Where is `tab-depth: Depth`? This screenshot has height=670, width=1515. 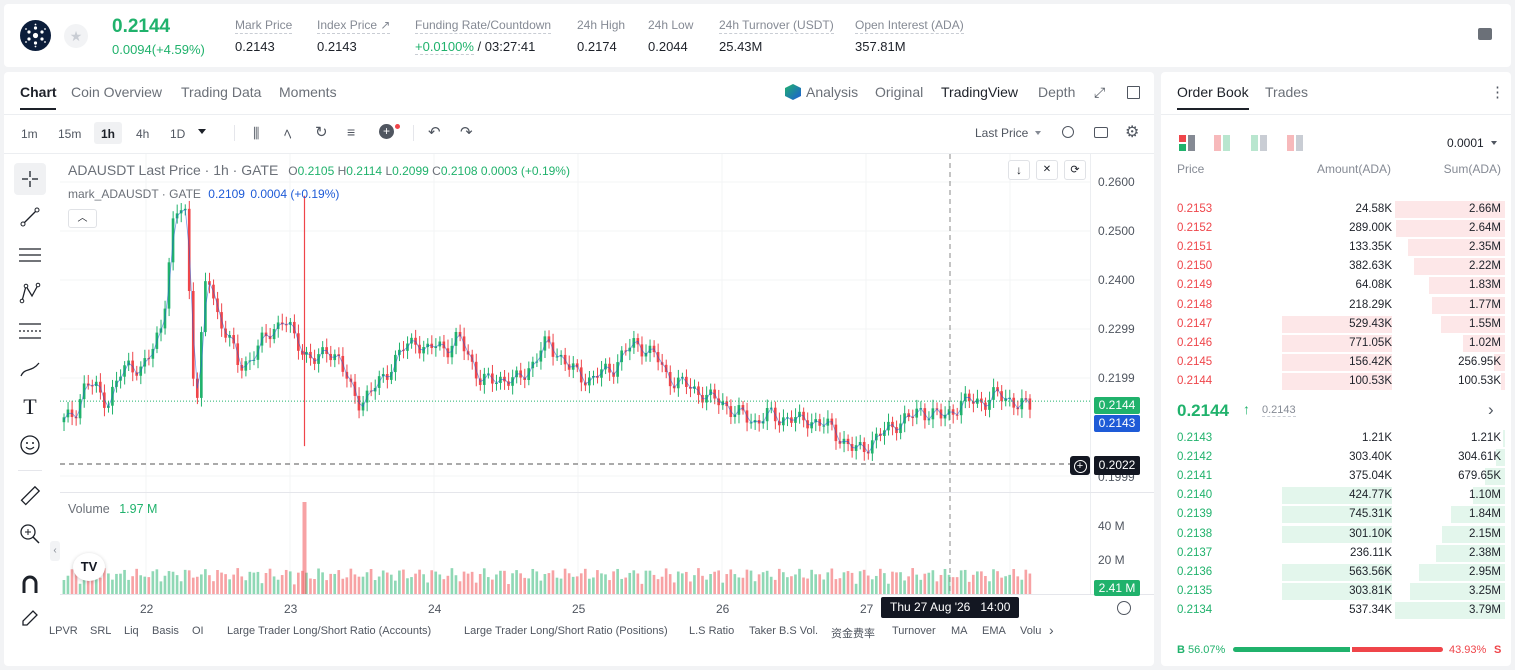
tab-depth: Depth is located at coordinates (1057, 92).